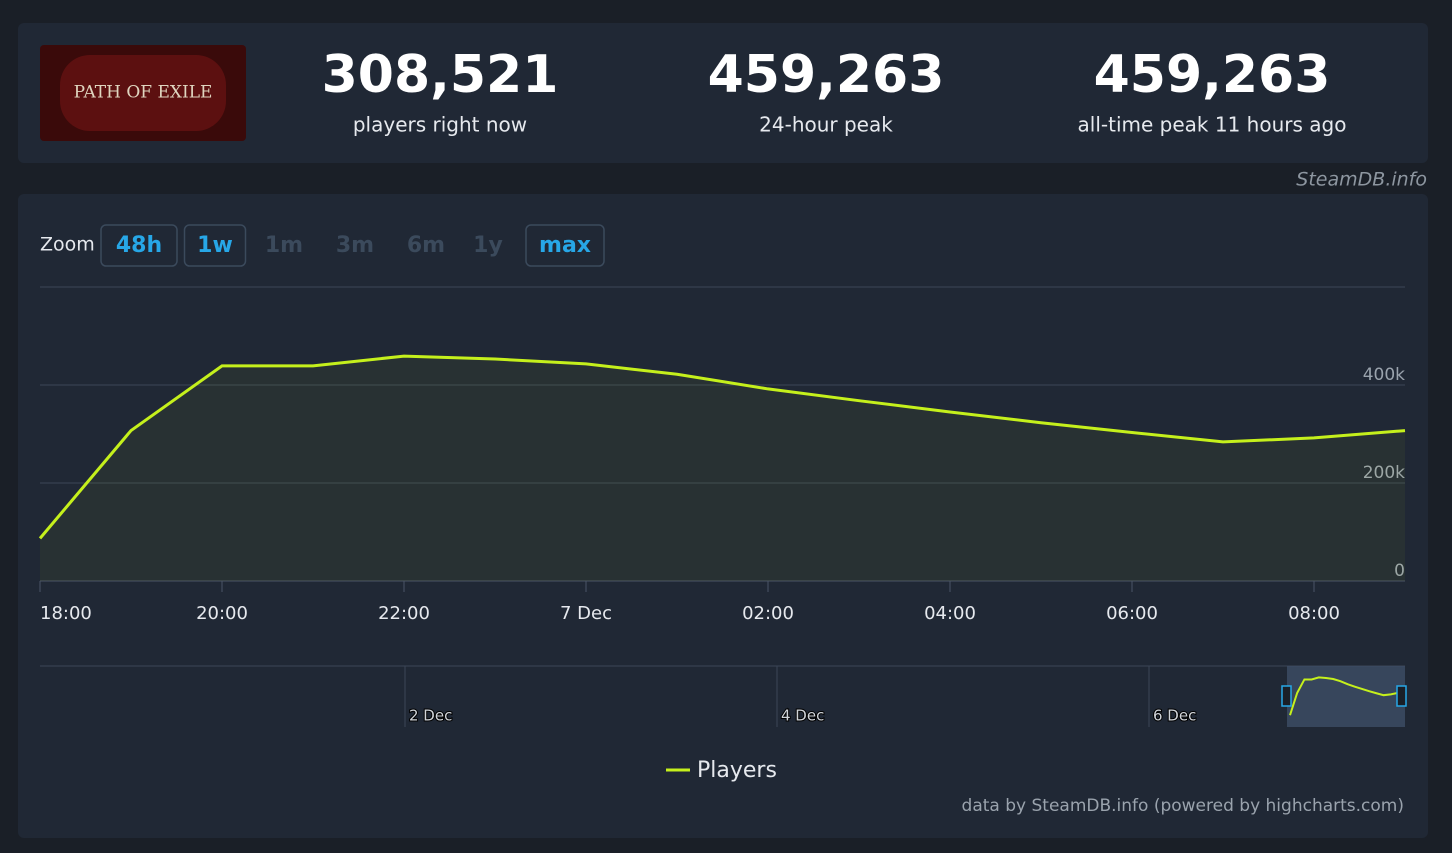  I want to click on navigator-line, so click(1344, 696).